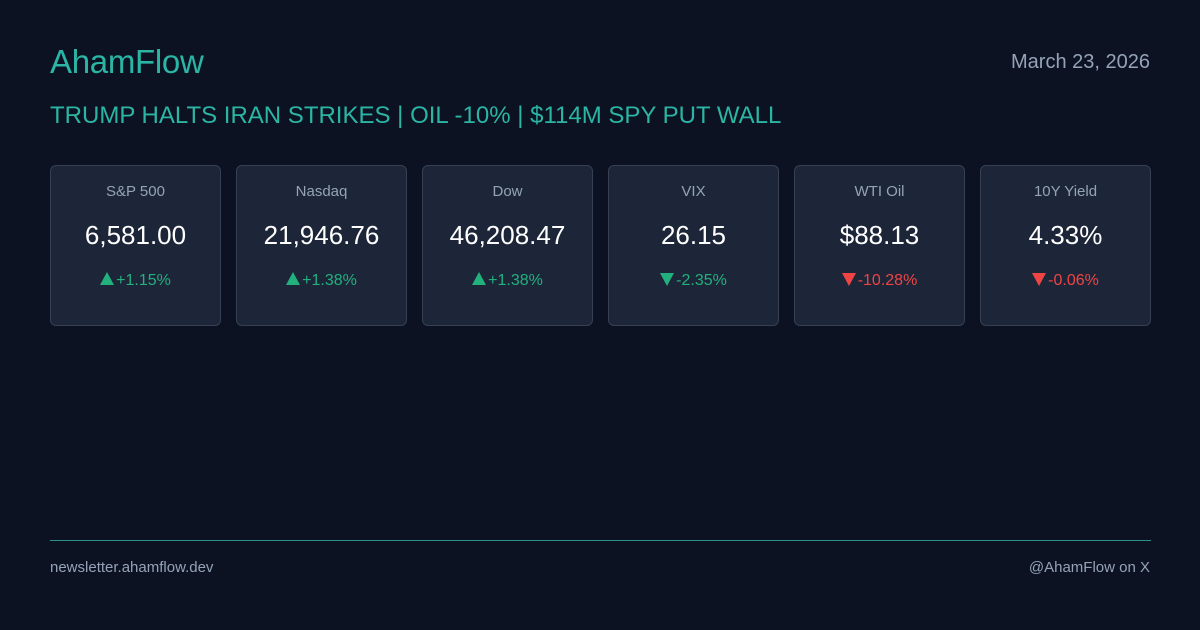 This screenshot has width=1200, height=630. Describe the element at coordinates (132, 567) in the screenshot. I see `newsletter-link: newsletter.ahamflow.dev` at that location.